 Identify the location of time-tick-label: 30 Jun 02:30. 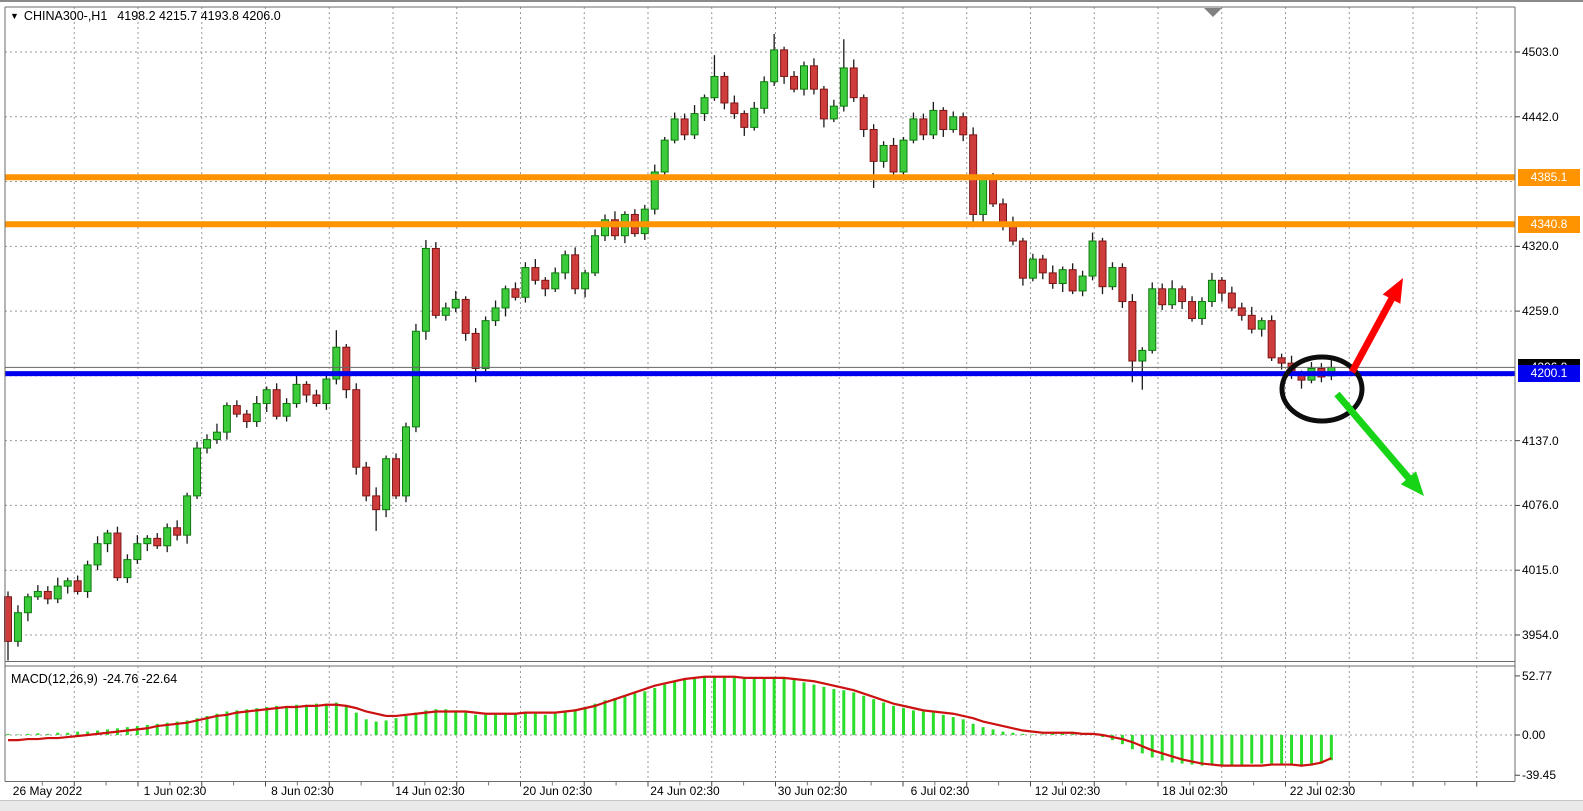
(812, 791).